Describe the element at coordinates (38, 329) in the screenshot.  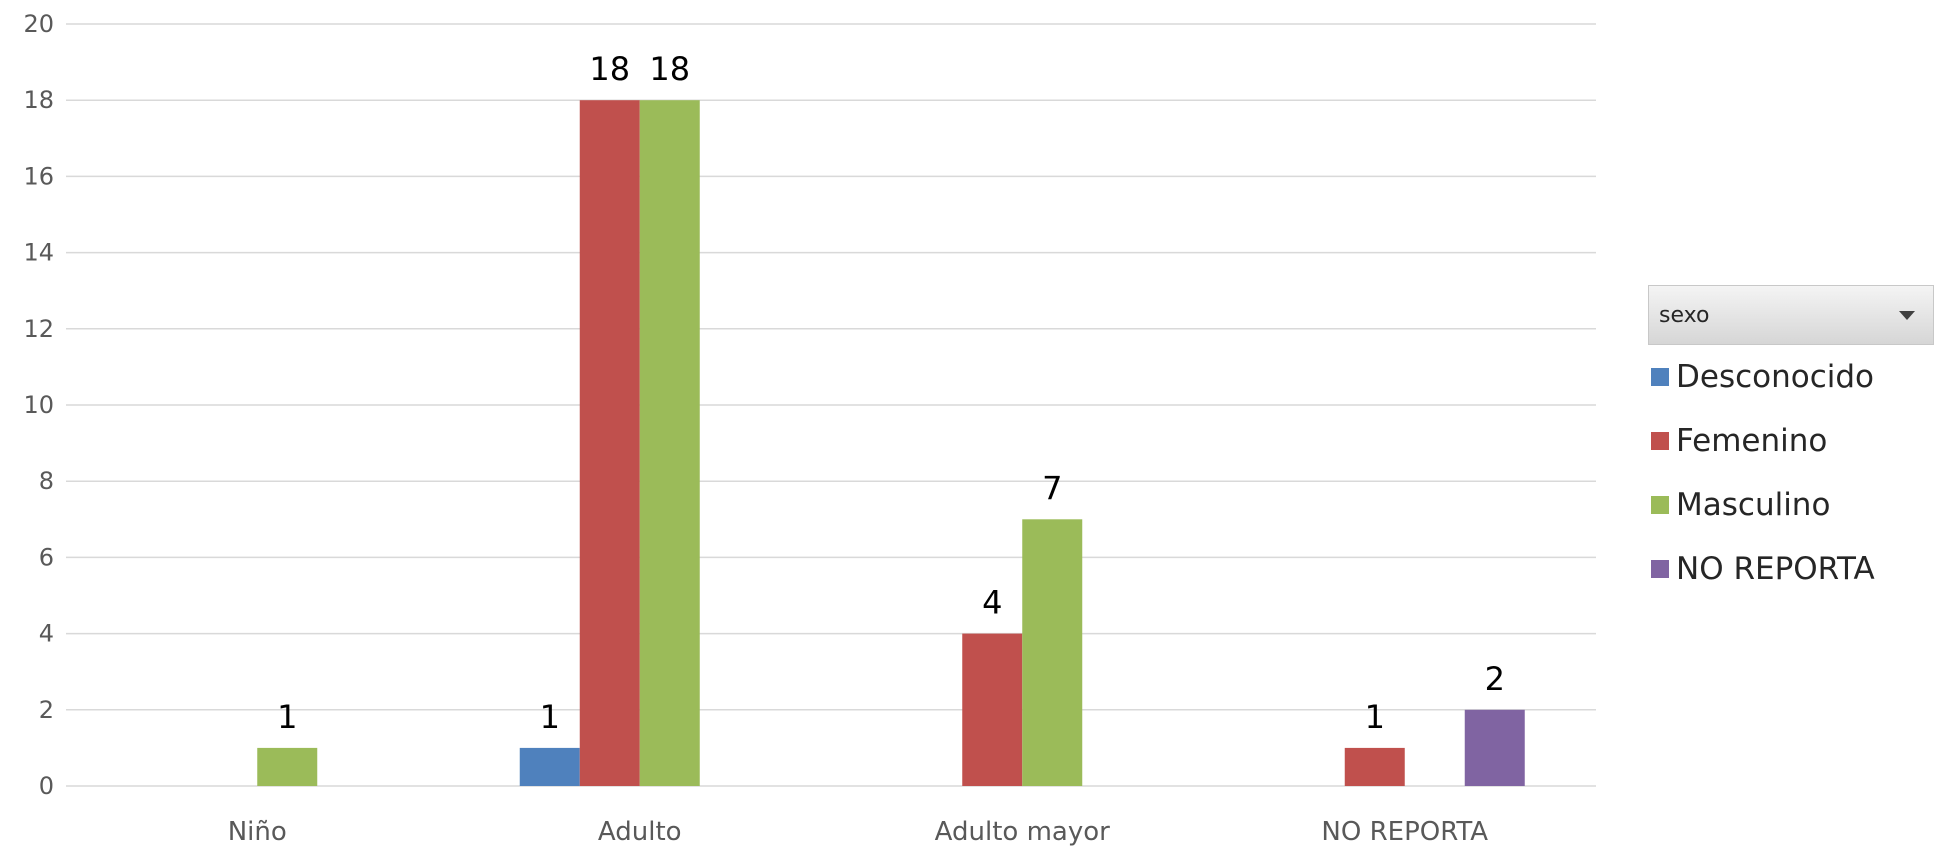
I see `y-tick-label: 12` at that location.